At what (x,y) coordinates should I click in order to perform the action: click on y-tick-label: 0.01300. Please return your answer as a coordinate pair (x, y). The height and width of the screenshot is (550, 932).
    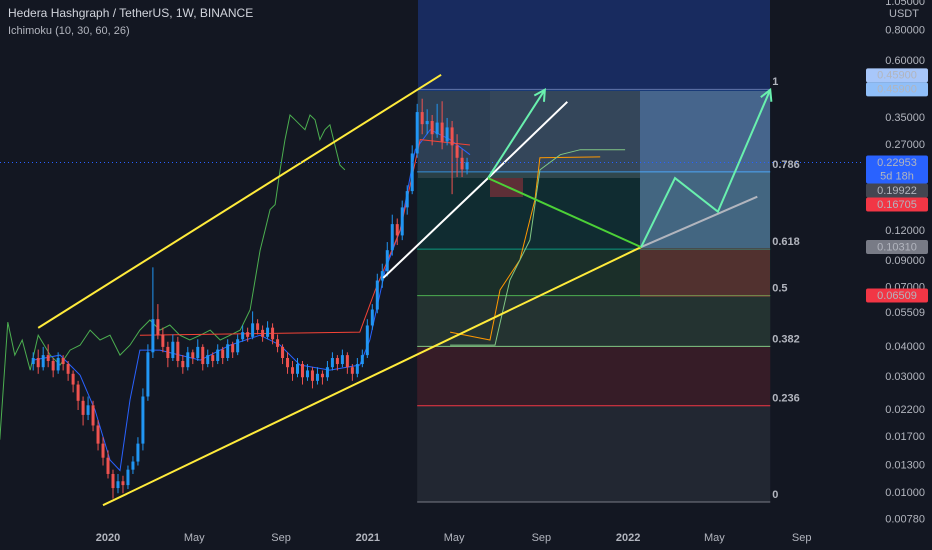
    Looking at the image, I should click on (905, 465).